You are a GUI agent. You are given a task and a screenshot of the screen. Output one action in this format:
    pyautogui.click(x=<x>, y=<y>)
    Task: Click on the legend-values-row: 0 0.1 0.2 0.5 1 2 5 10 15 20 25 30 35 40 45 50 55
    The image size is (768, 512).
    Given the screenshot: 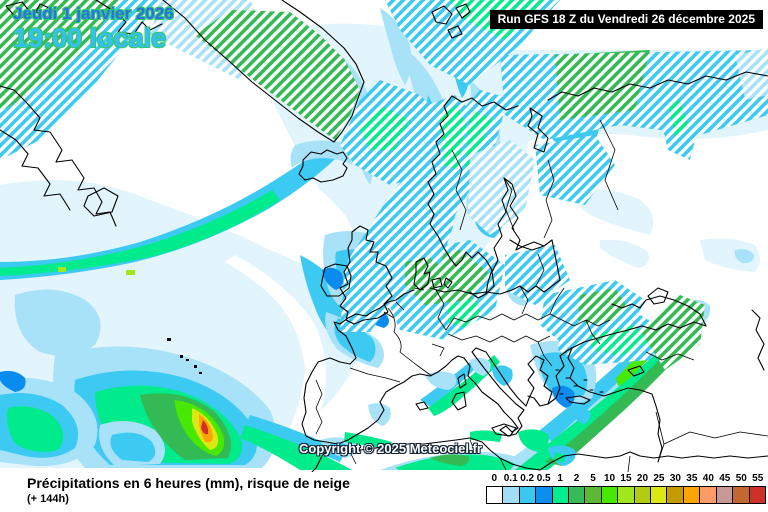 What is the action you would take?
    pyautogui.click(x=626, y=479)
    